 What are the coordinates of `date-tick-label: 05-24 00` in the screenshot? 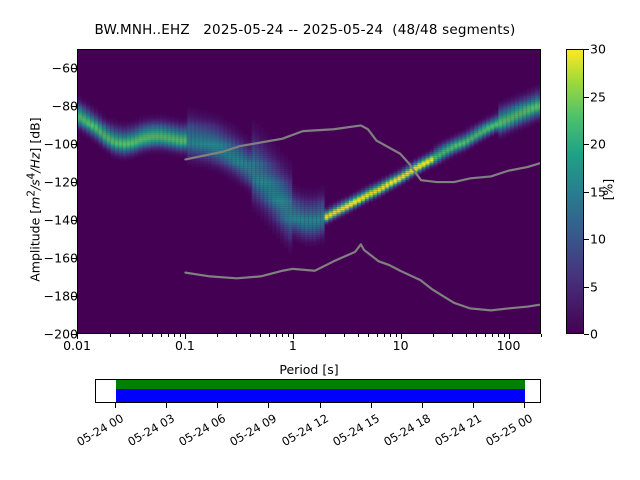 It's located at (100, 430).